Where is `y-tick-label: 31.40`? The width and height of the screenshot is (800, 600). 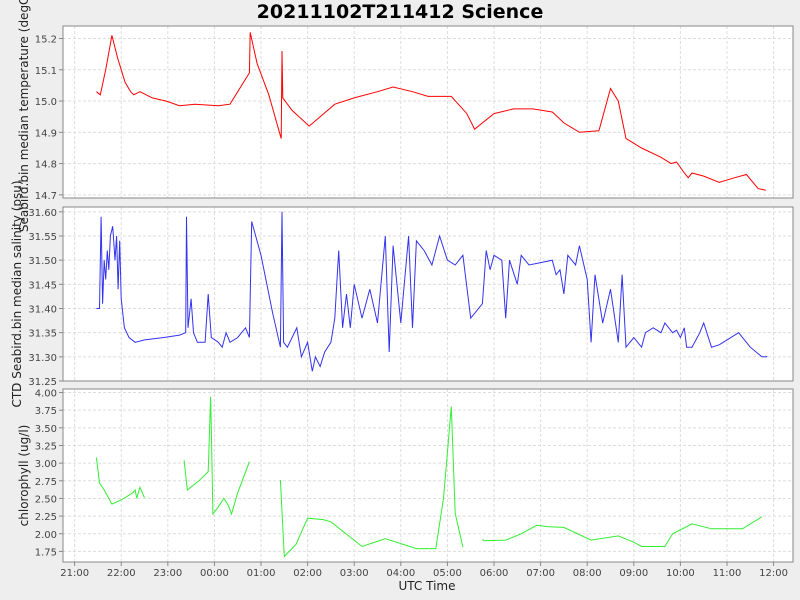 y-tick-label: 31.40 is located at coordinates (42, 310).